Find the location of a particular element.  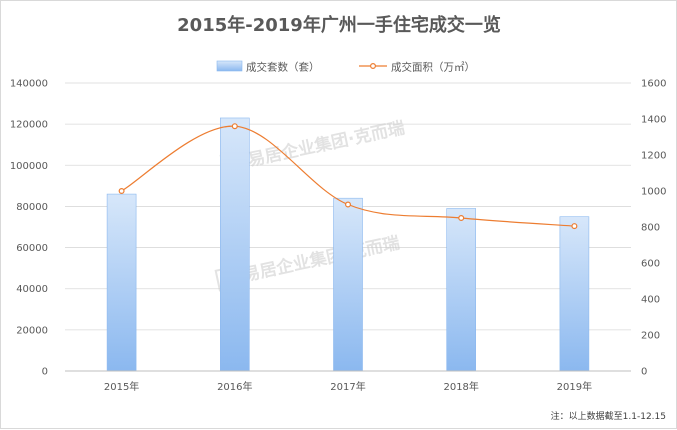

legend-line-marker is located at coordinates (373, 65).